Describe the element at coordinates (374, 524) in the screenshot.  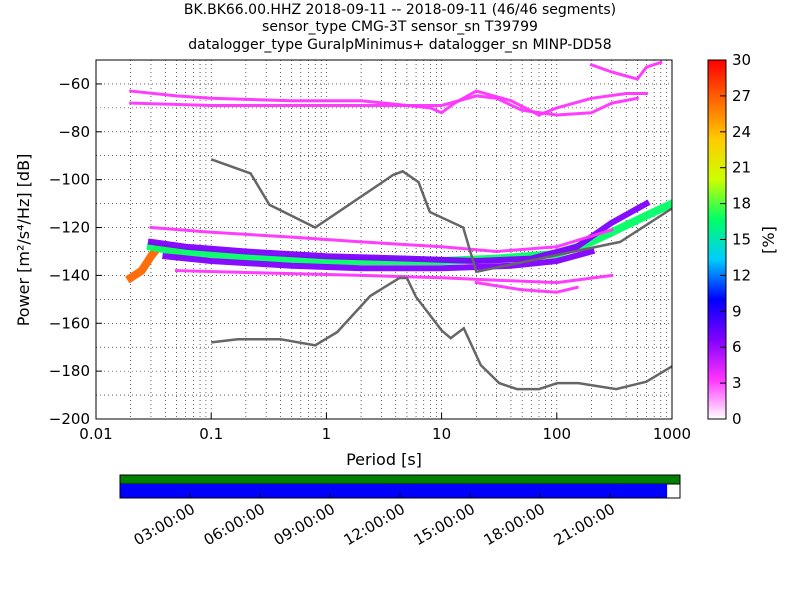
I see `time-tick-label: 12:00:00` at that location.